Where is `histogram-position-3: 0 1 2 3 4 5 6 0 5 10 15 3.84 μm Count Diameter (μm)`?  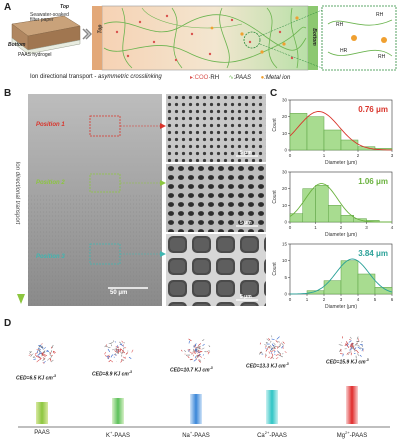
histogram-position-3: 0 1 2 3 4 5 6 0 5 10 15 3.84 μm Count Diameter (μm) is located at coordinates (333, 276).